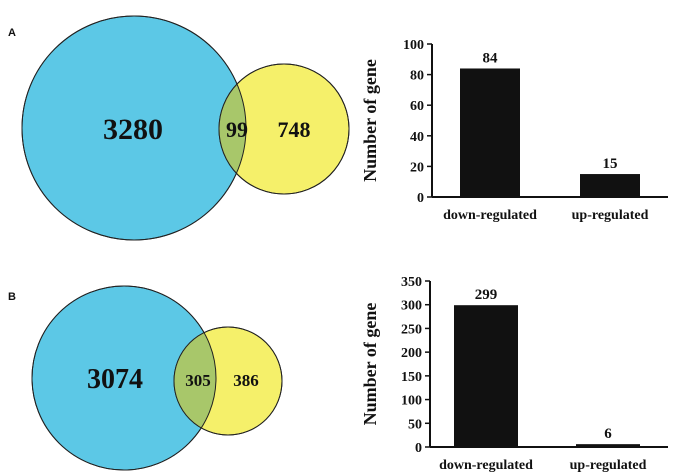  What do you see at coordinates (490, 132) in the screenshot?
I see `chart-a-bar-down-regulated` at bounding box center [490, 132].